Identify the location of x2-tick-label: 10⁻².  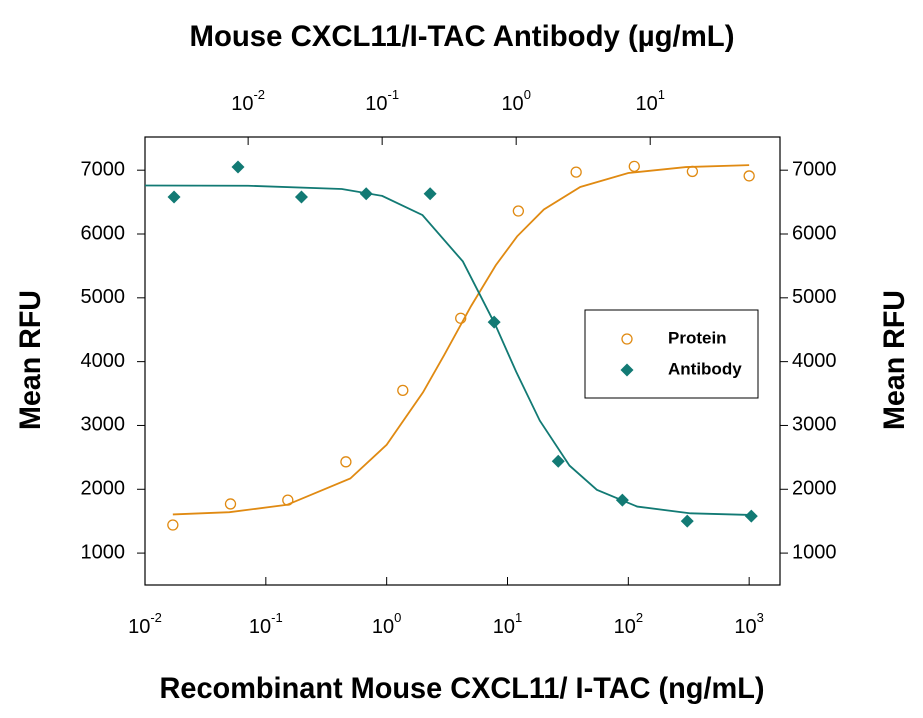
(248, 101).